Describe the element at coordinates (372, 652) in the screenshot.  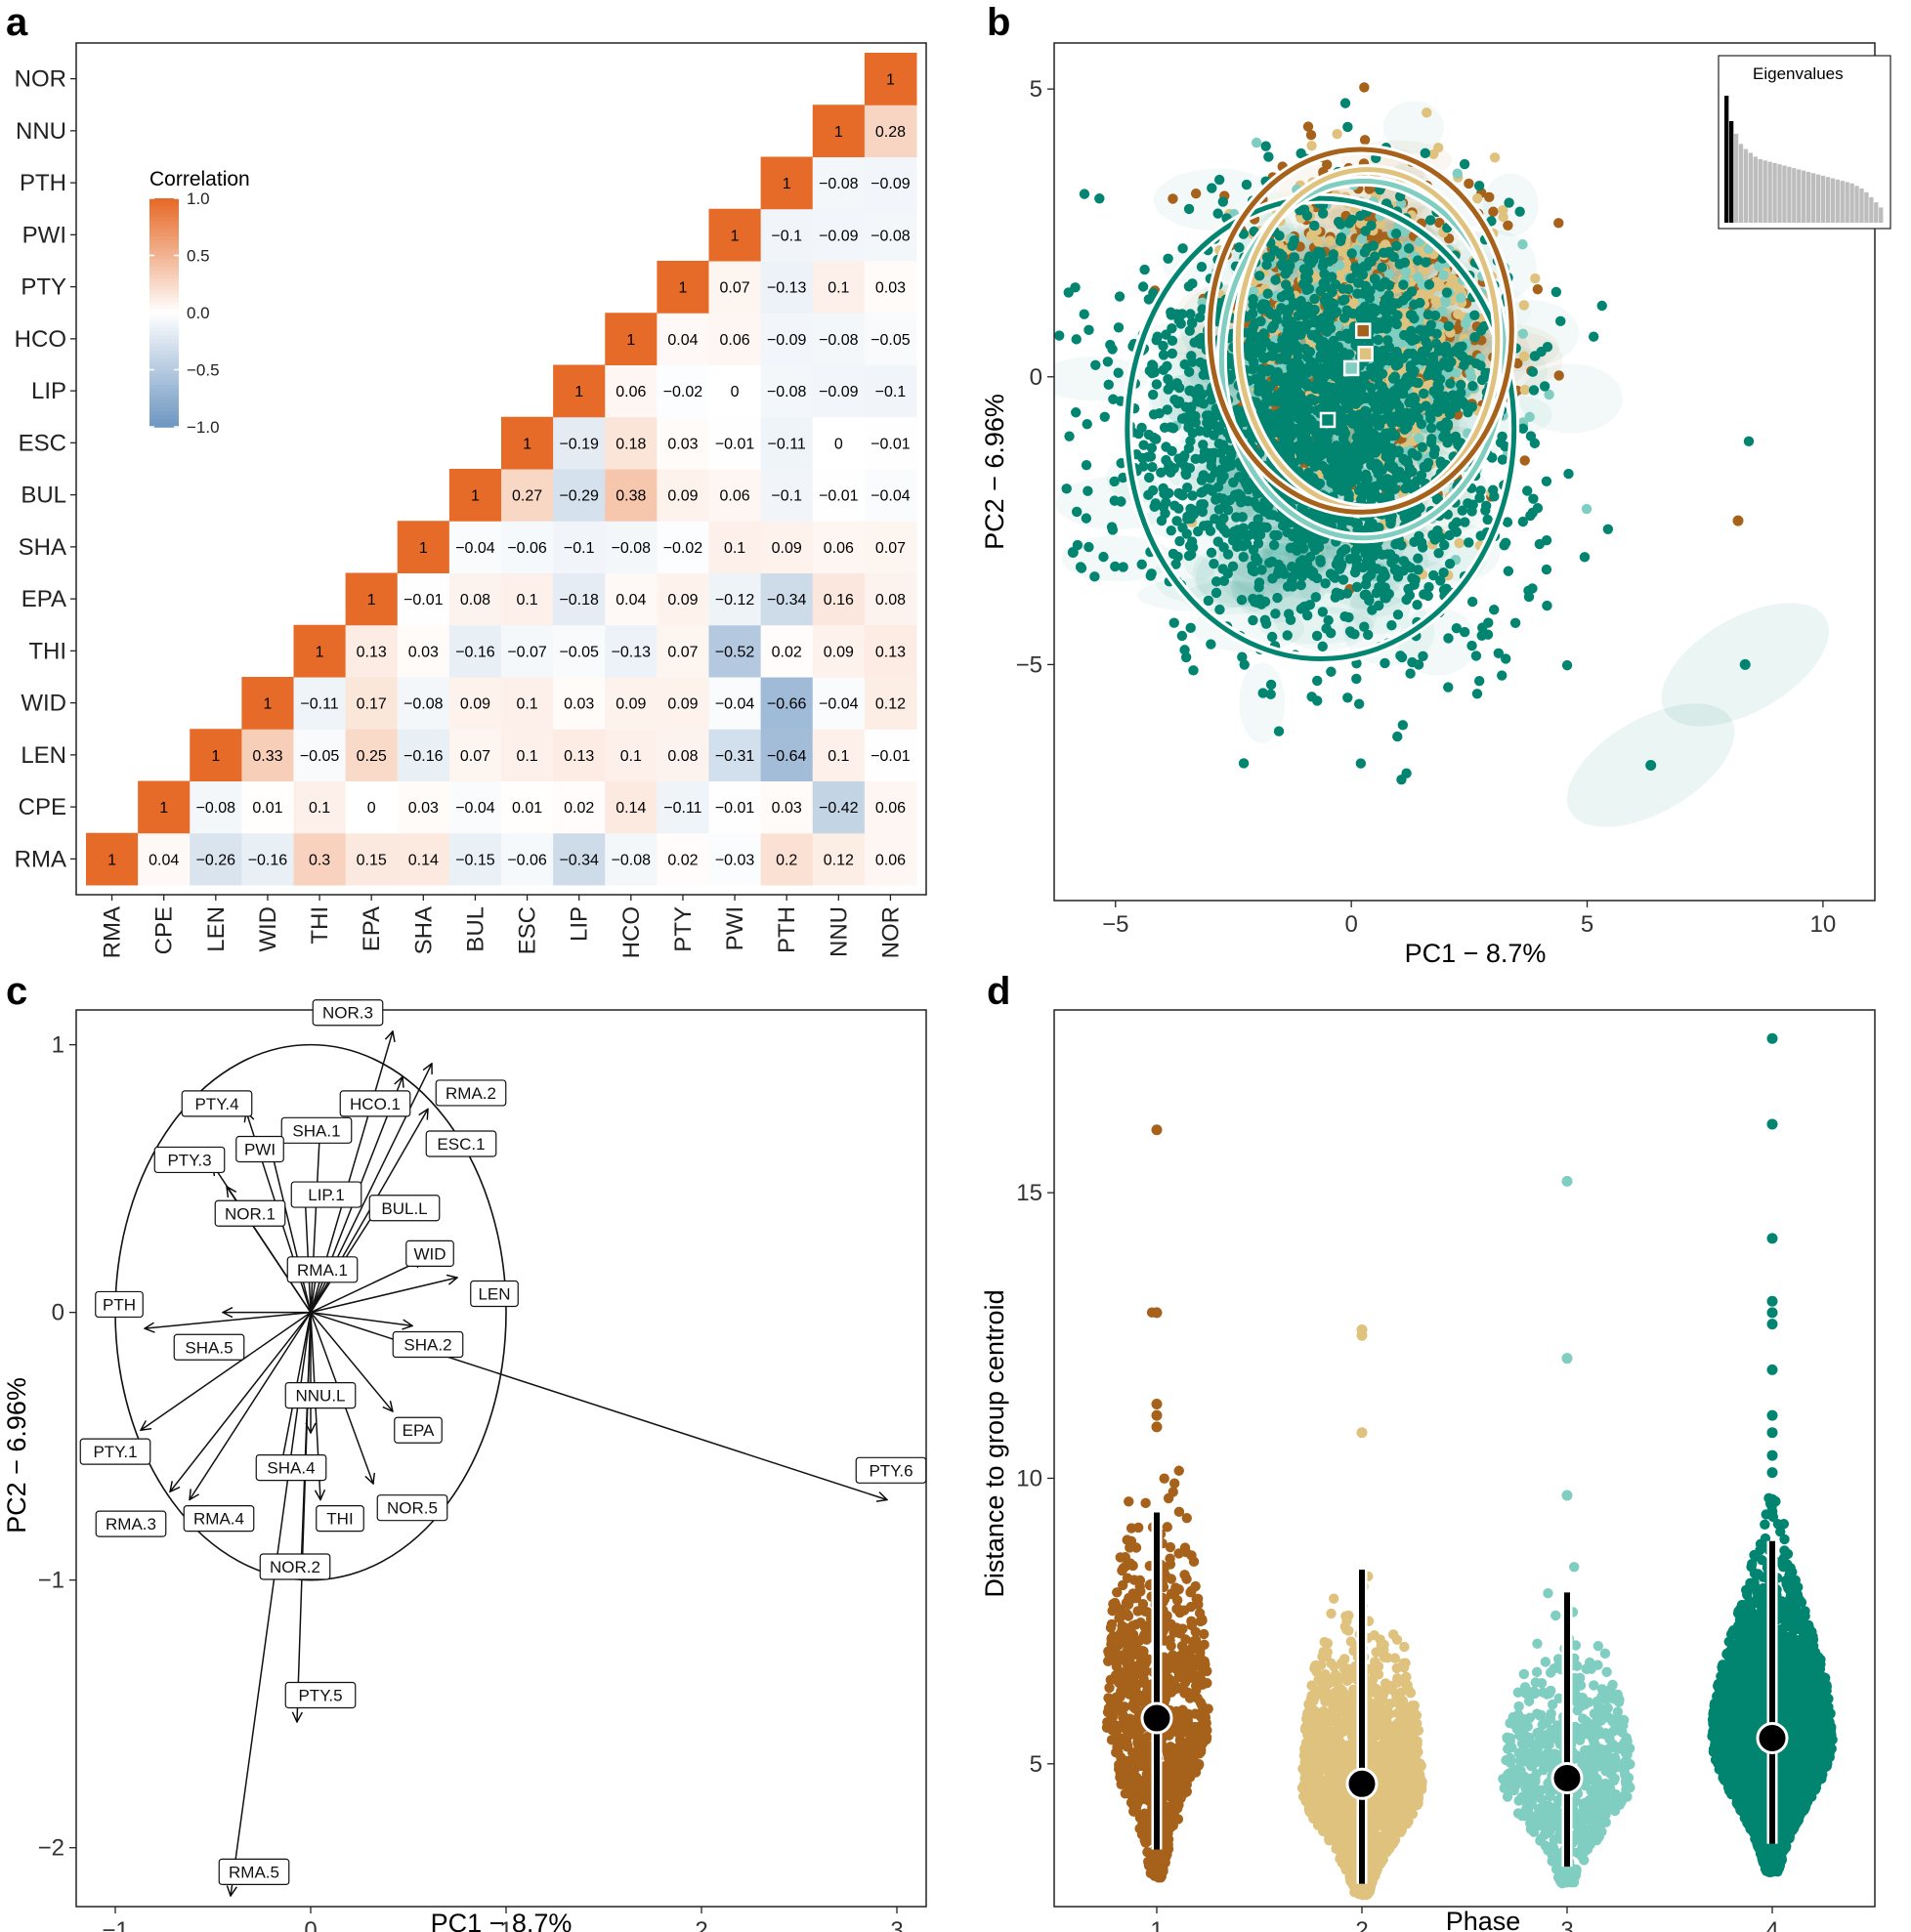
I see `heatmap-cell-value: 0.13` at that location.